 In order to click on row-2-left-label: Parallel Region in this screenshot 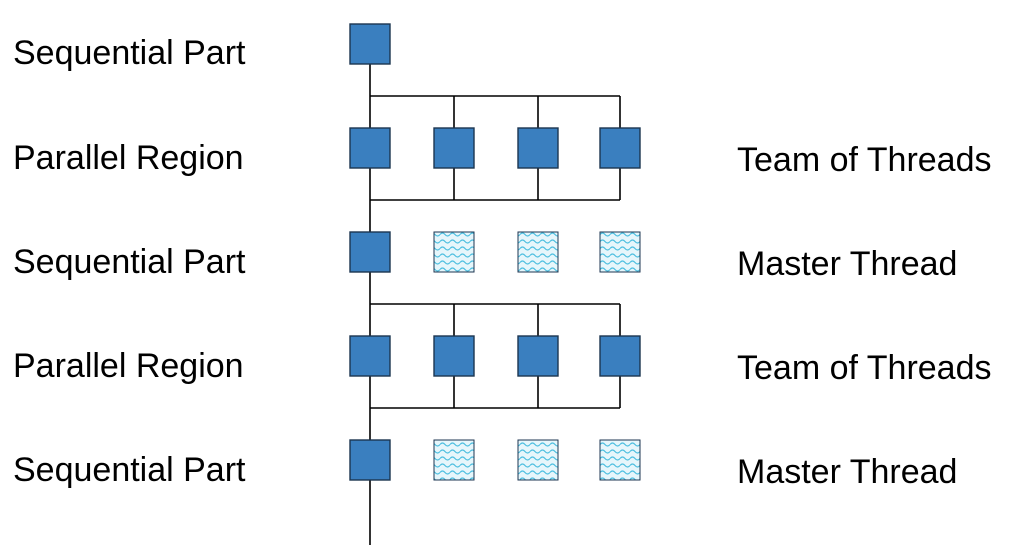, I will do `click(128, 158)`.